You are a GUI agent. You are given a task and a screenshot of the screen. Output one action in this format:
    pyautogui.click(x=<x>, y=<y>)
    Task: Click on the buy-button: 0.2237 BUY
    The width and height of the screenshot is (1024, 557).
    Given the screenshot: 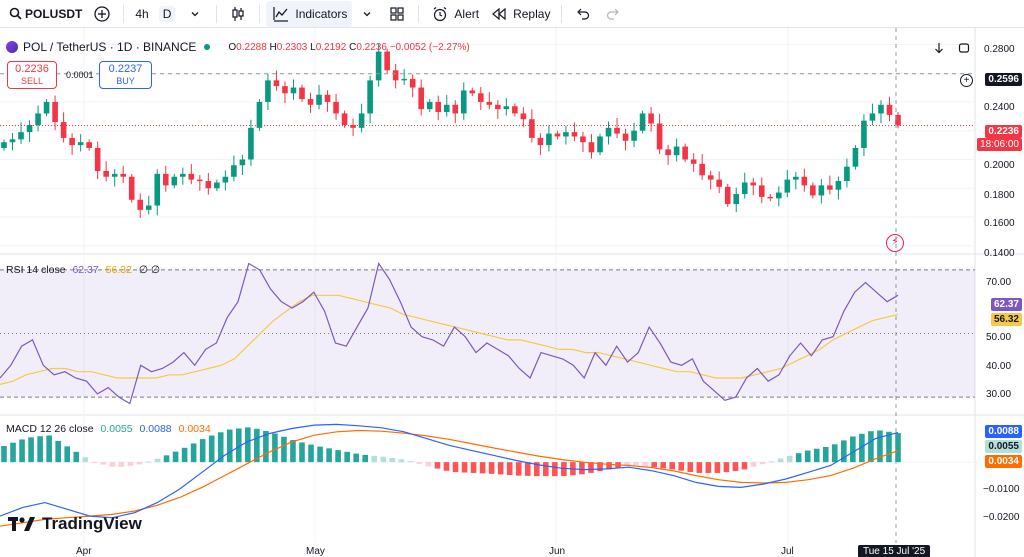 What is the action you would take?
    pyautogui.click(x=125, y=75)
    